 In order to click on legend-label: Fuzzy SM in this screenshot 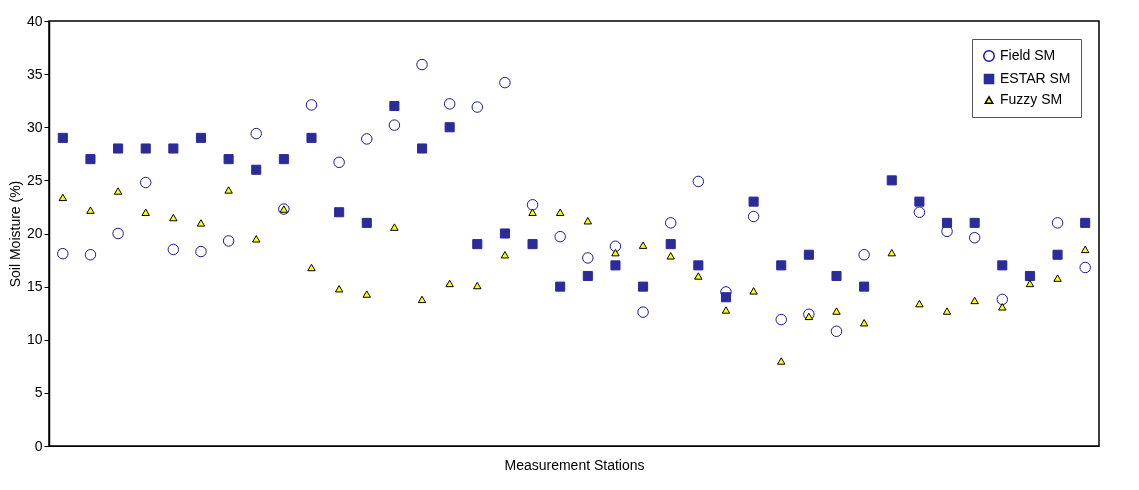, I will do `click(1031, 99)`.